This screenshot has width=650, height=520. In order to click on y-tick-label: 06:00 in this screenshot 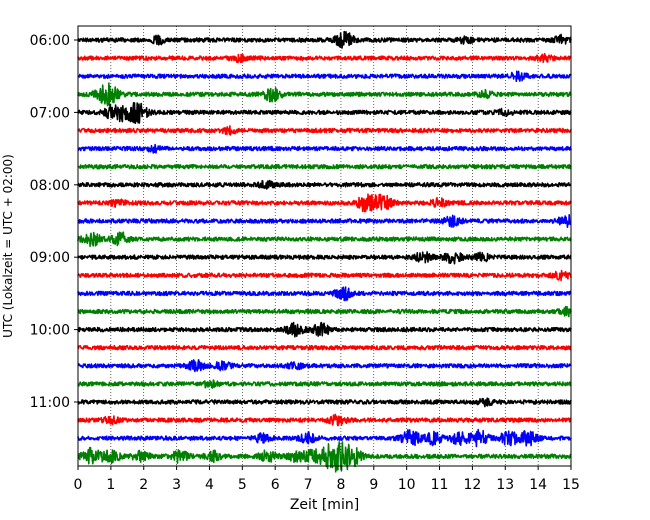, I will do `click(50, 41)`.